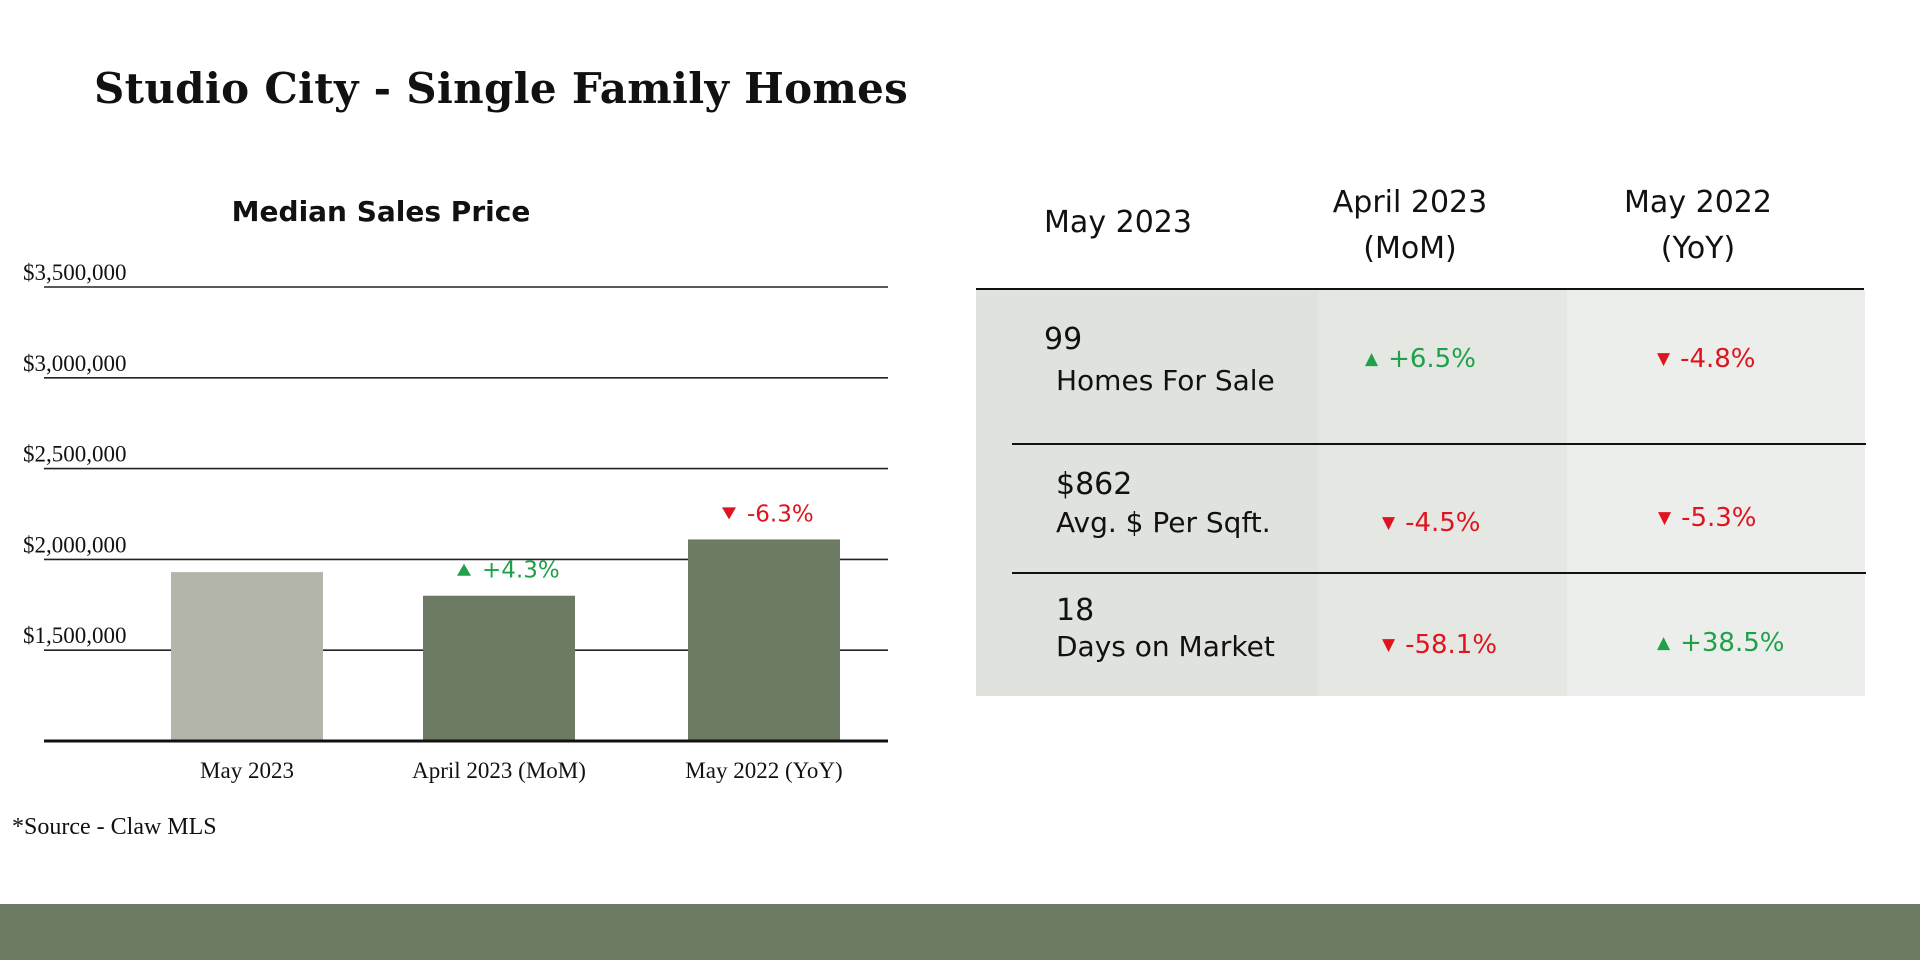 The width and height of the screenshot is (1920, 960). I want to click on days-on-market-mom-value: -58.1%, so click(1451, 645).